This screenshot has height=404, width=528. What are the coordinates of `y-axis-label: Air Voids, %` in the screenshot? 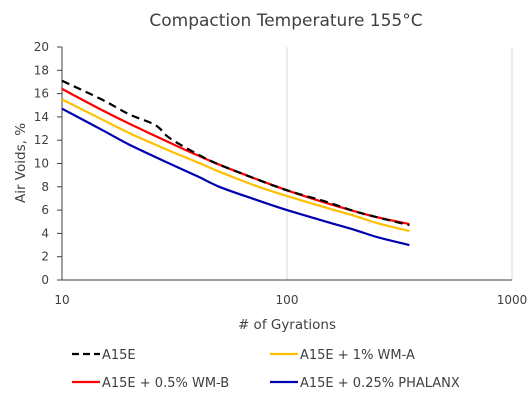 It's located at (21, 163).